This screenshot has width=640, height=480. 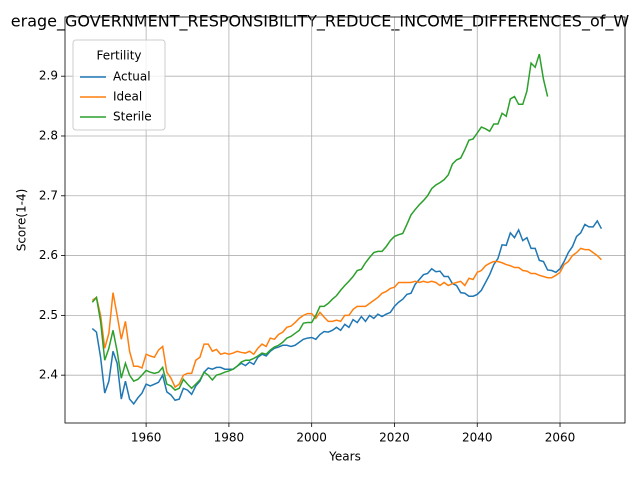 I want to click on x-tick-label: 1960, so click(x=146, y=438).